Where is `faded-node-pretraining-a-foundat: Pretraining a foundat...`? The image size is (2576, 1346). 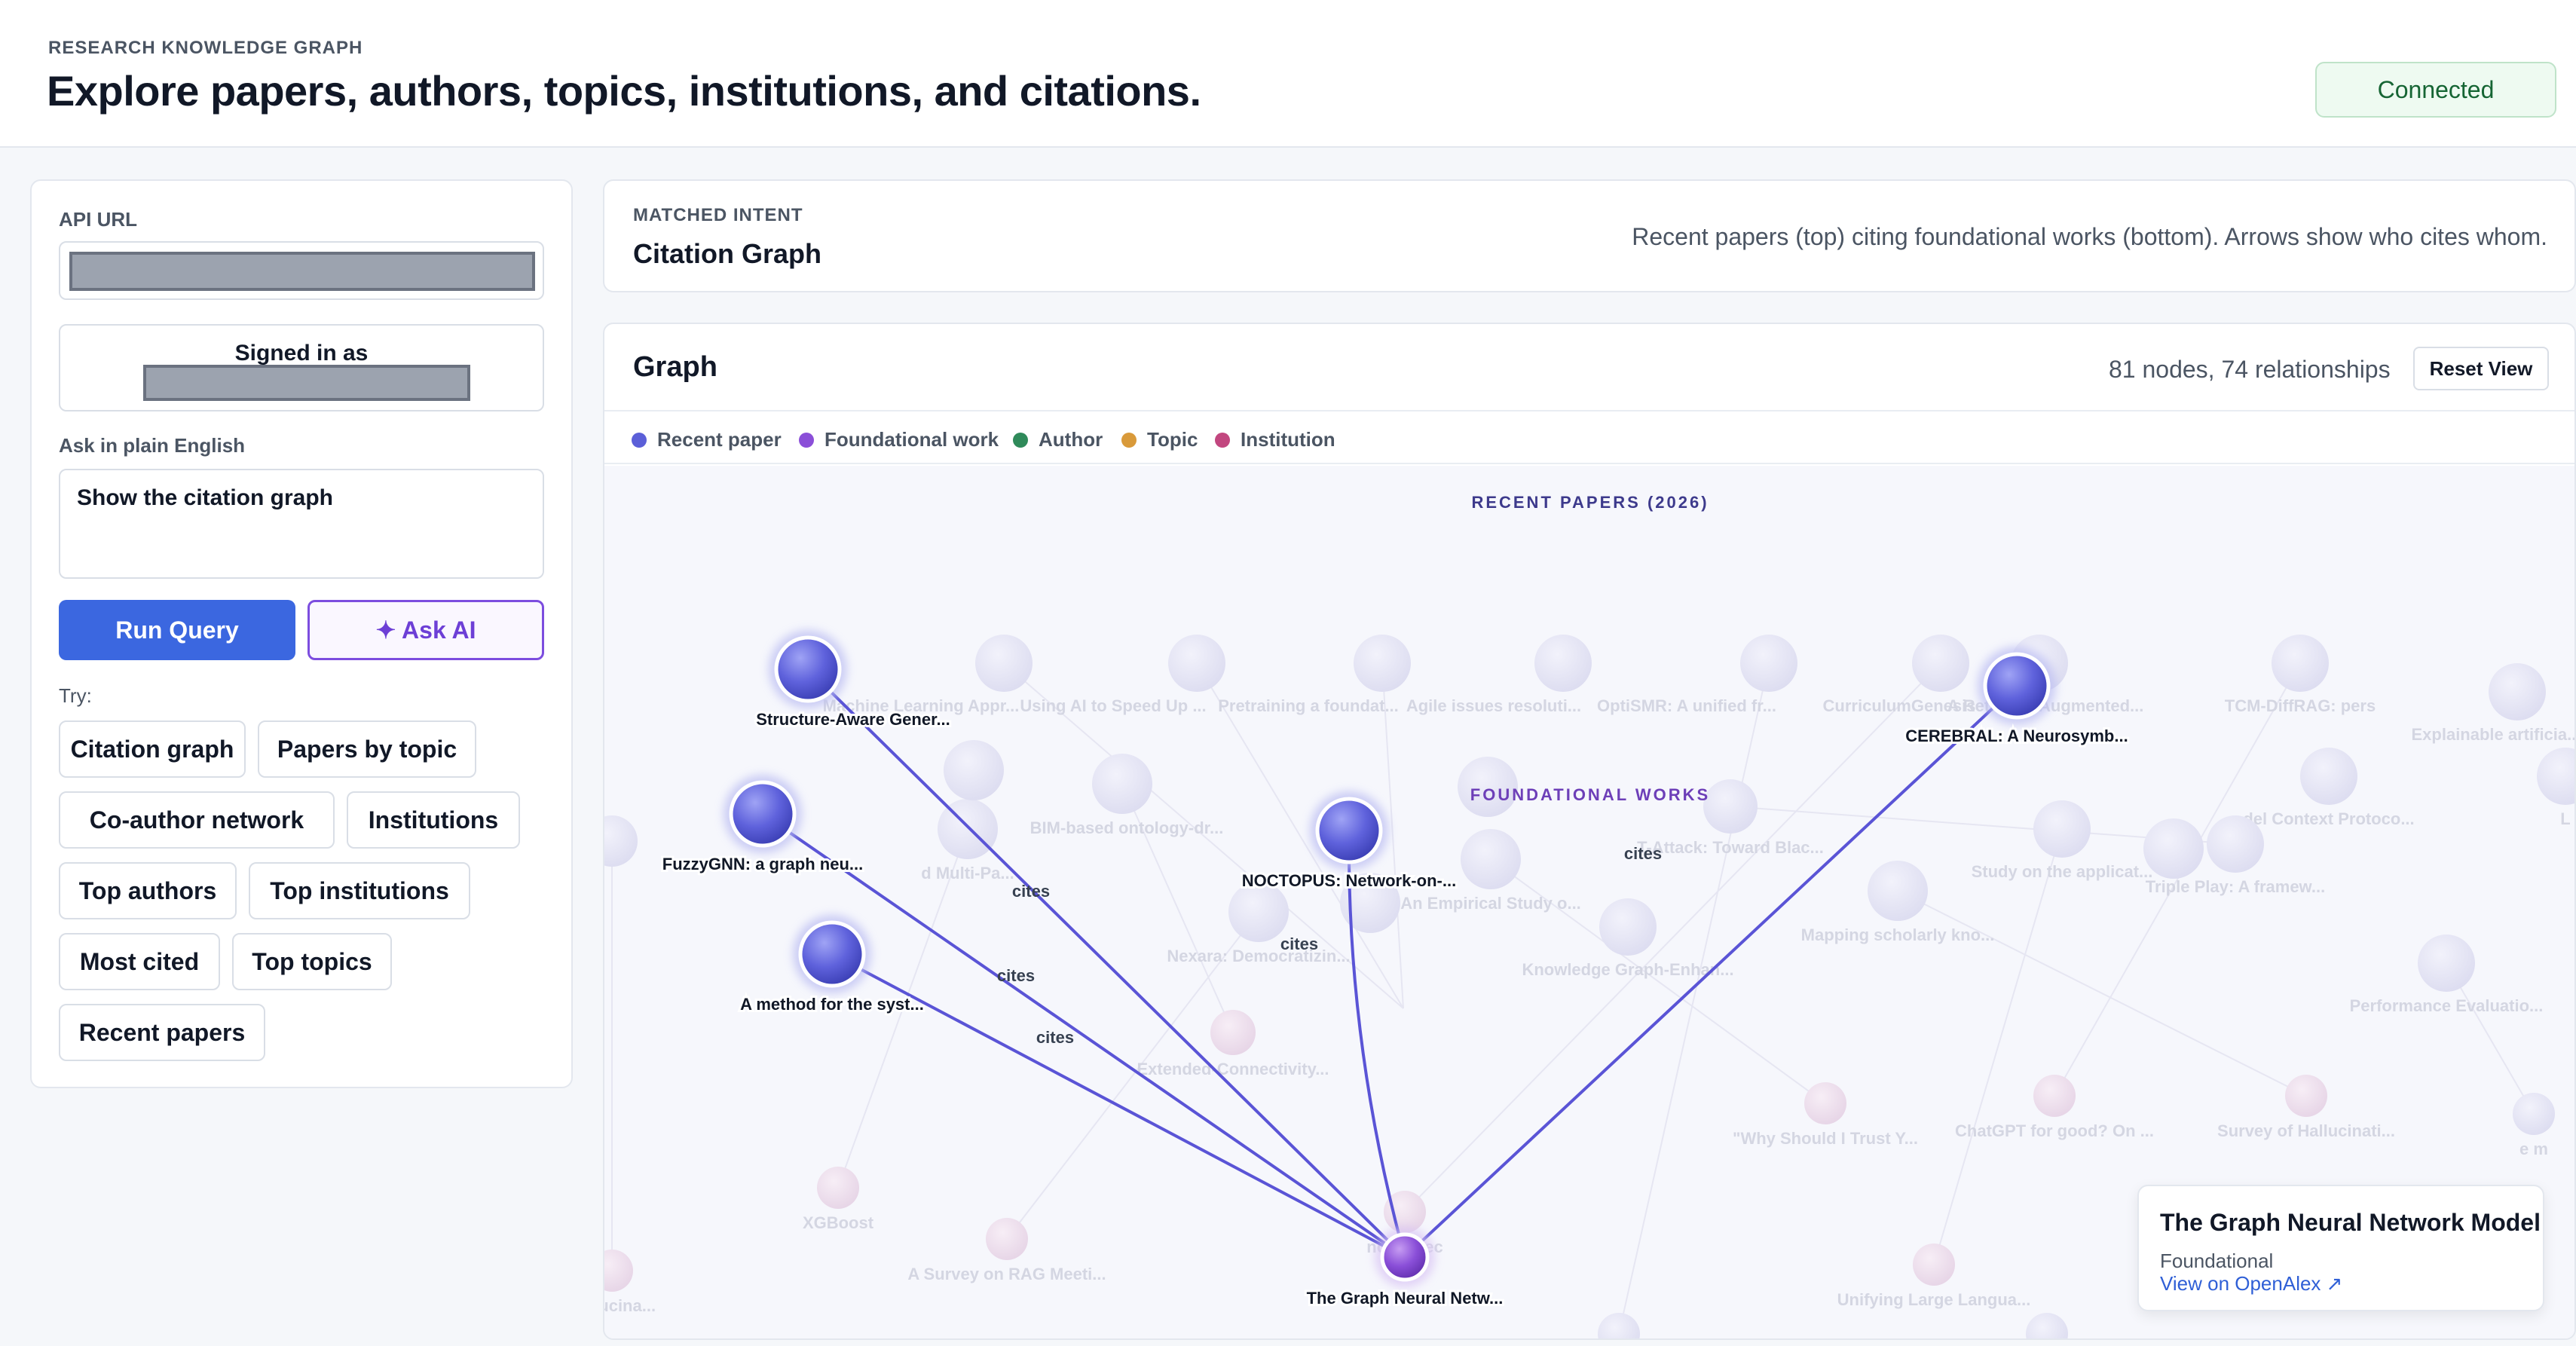 faded-node-pretraining-a-foundat: Pretraining a foundat... is located at coordinates (1314, 675).